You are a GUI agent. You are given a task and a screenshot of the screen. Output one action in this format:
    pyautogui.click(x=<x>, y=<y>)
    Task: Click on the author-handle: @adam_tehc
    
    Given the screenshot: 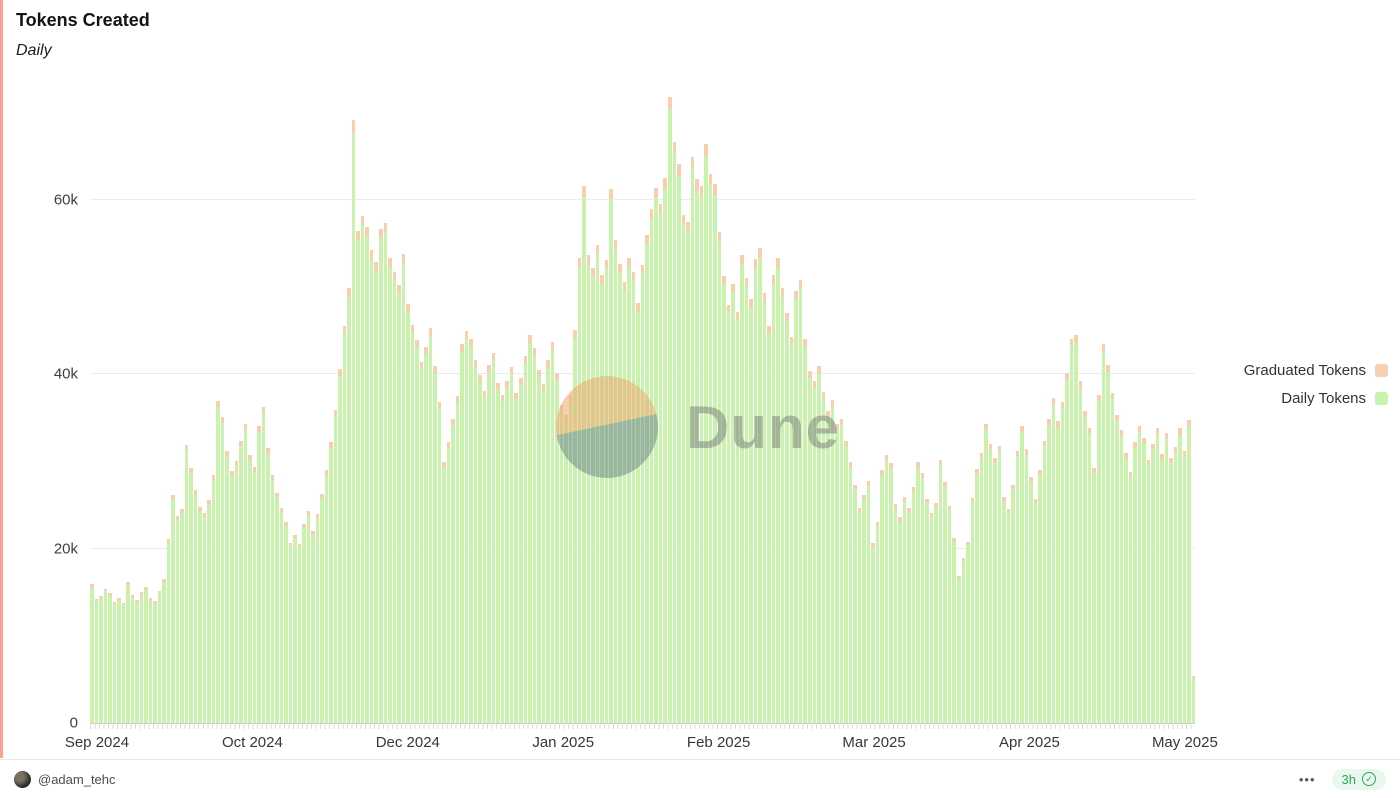 What is the action you would take?
    pyautogui.click(x=77, y=779)
    